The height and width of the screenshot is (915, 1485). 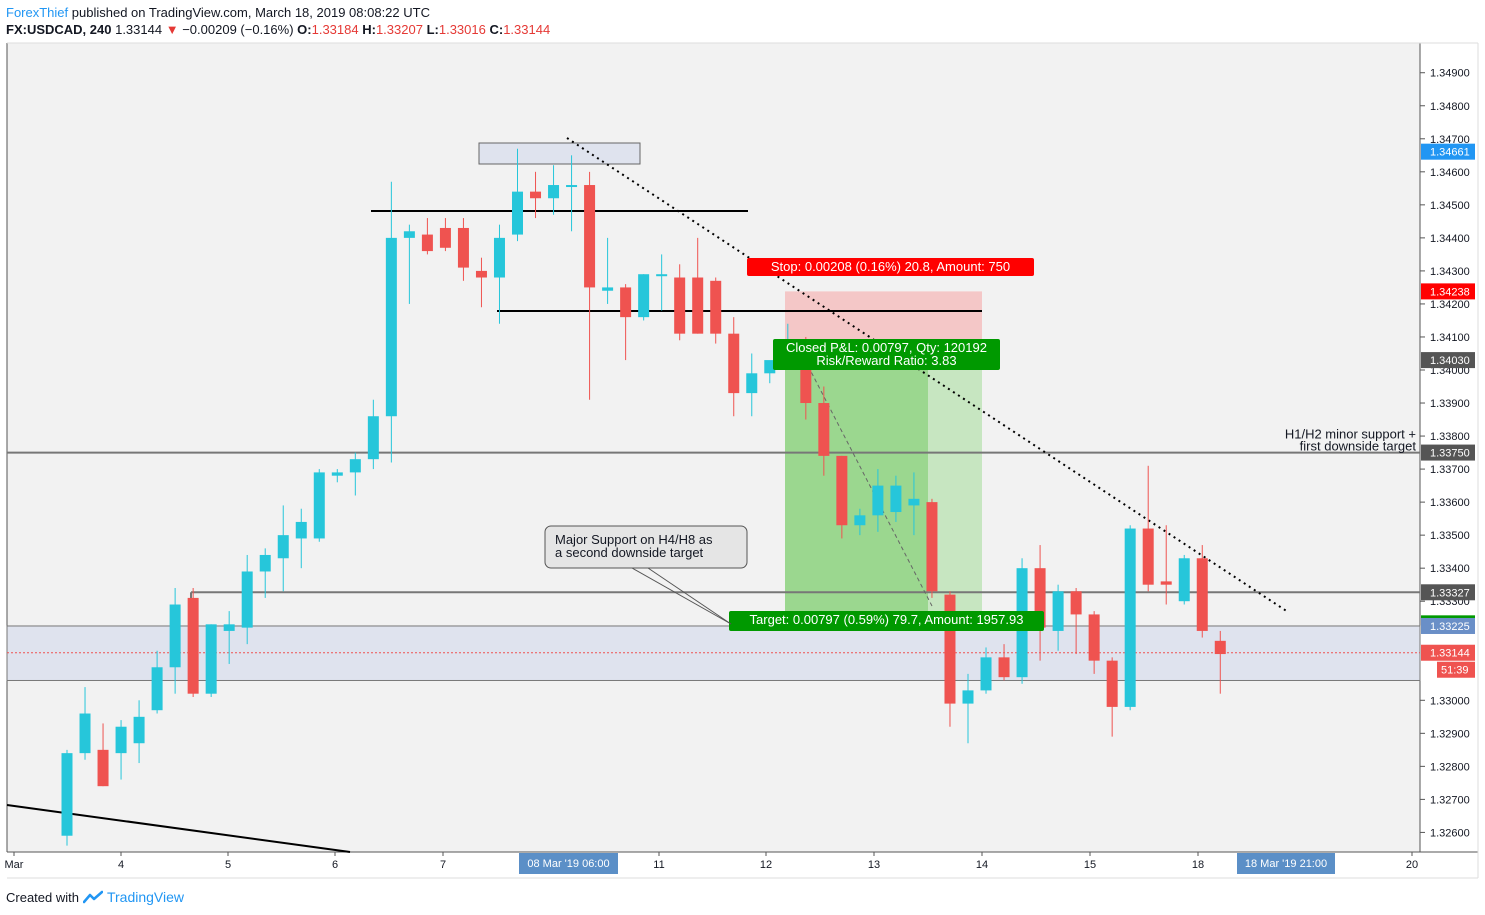 What do you see at coordinates (1450, 701) in the screenshot?
I see `y-tick-label: 1.33000` at bounding box center [1450, 701].